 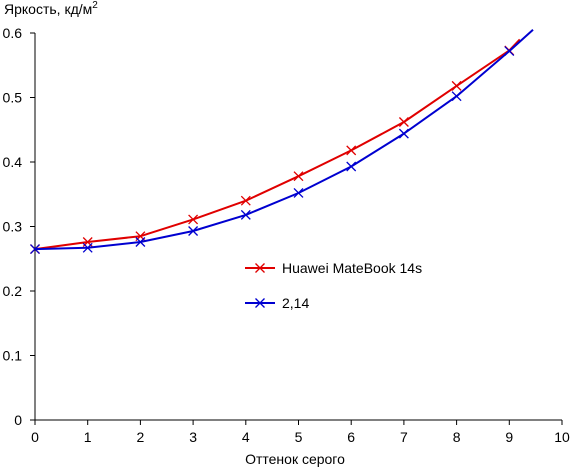 I want to click on x-tick-label: 7, so click(x=404, y=437).